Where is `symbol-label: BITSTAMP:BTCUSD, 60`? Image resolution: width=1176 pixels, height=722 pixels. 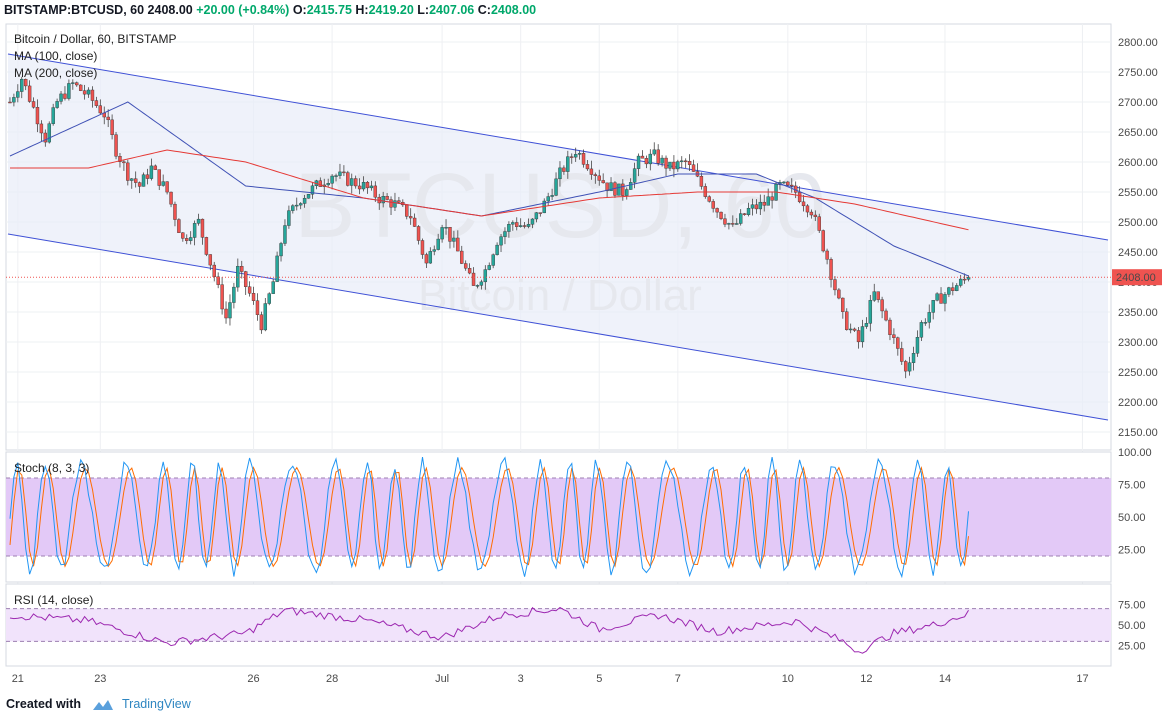
symbol-label: BITSTAMP:BTCUSD, 60 is located at coordinates (74, 10).